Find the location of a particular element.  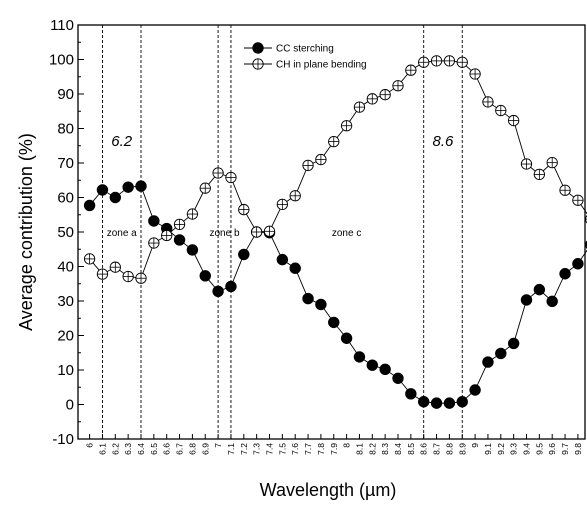

zone-label: zone a is located at coordinates (122, 233).